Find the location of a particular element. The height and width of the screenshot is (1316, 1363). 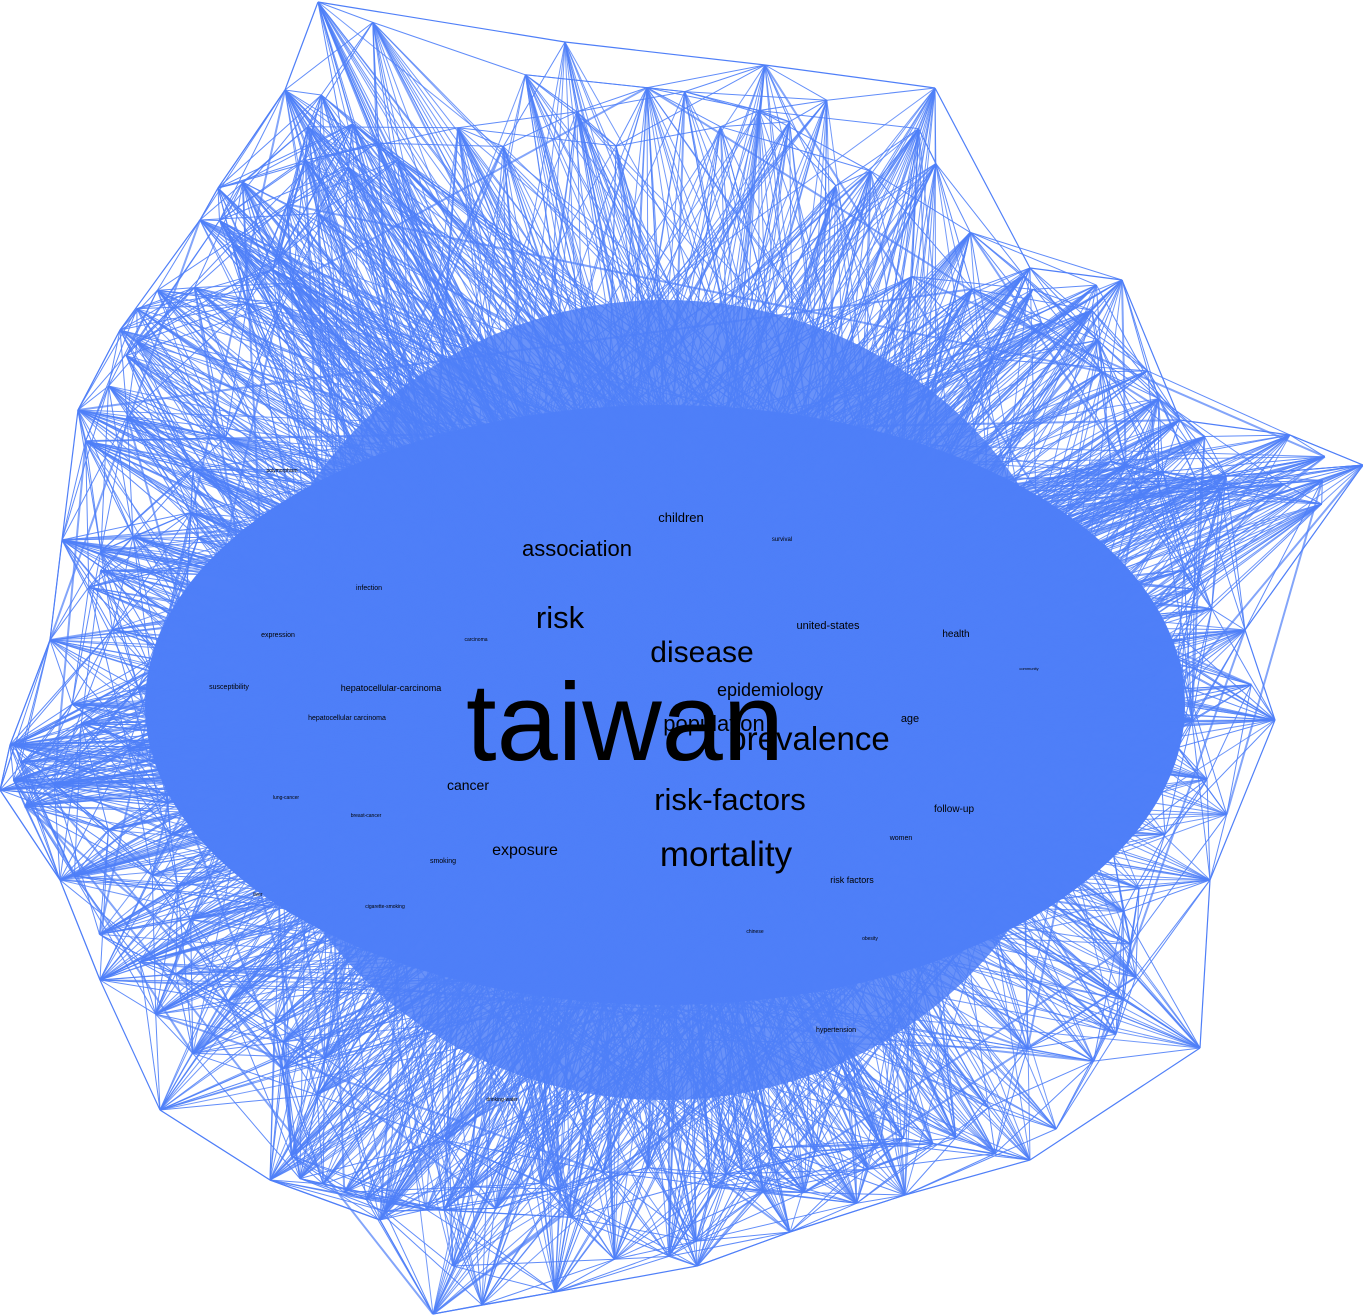

keyword-children: children is located at coordinates (681, 517).